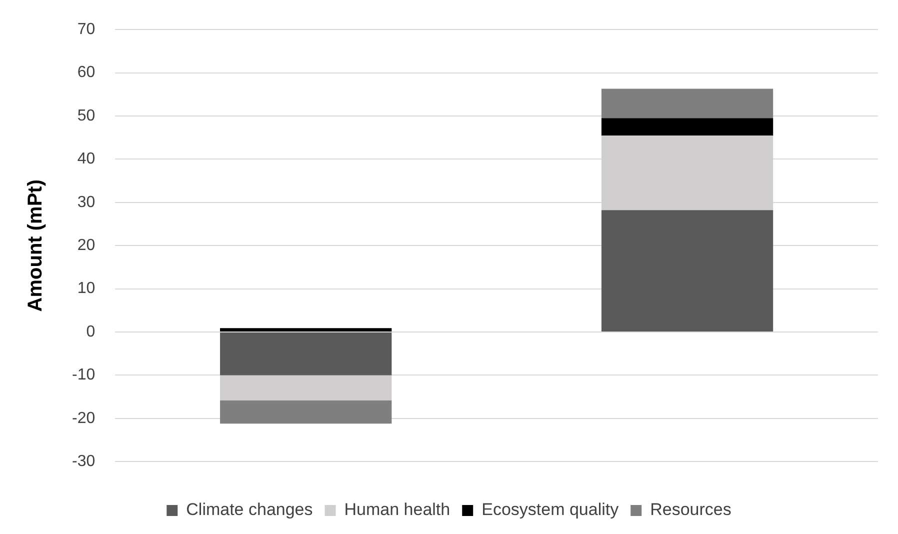 The width and height of the screenshot is (898, 534). What do you see at coordinates (91, 331) in the screenshot?
I see `y-tick-label: 0` at bounding box center [91, 331].